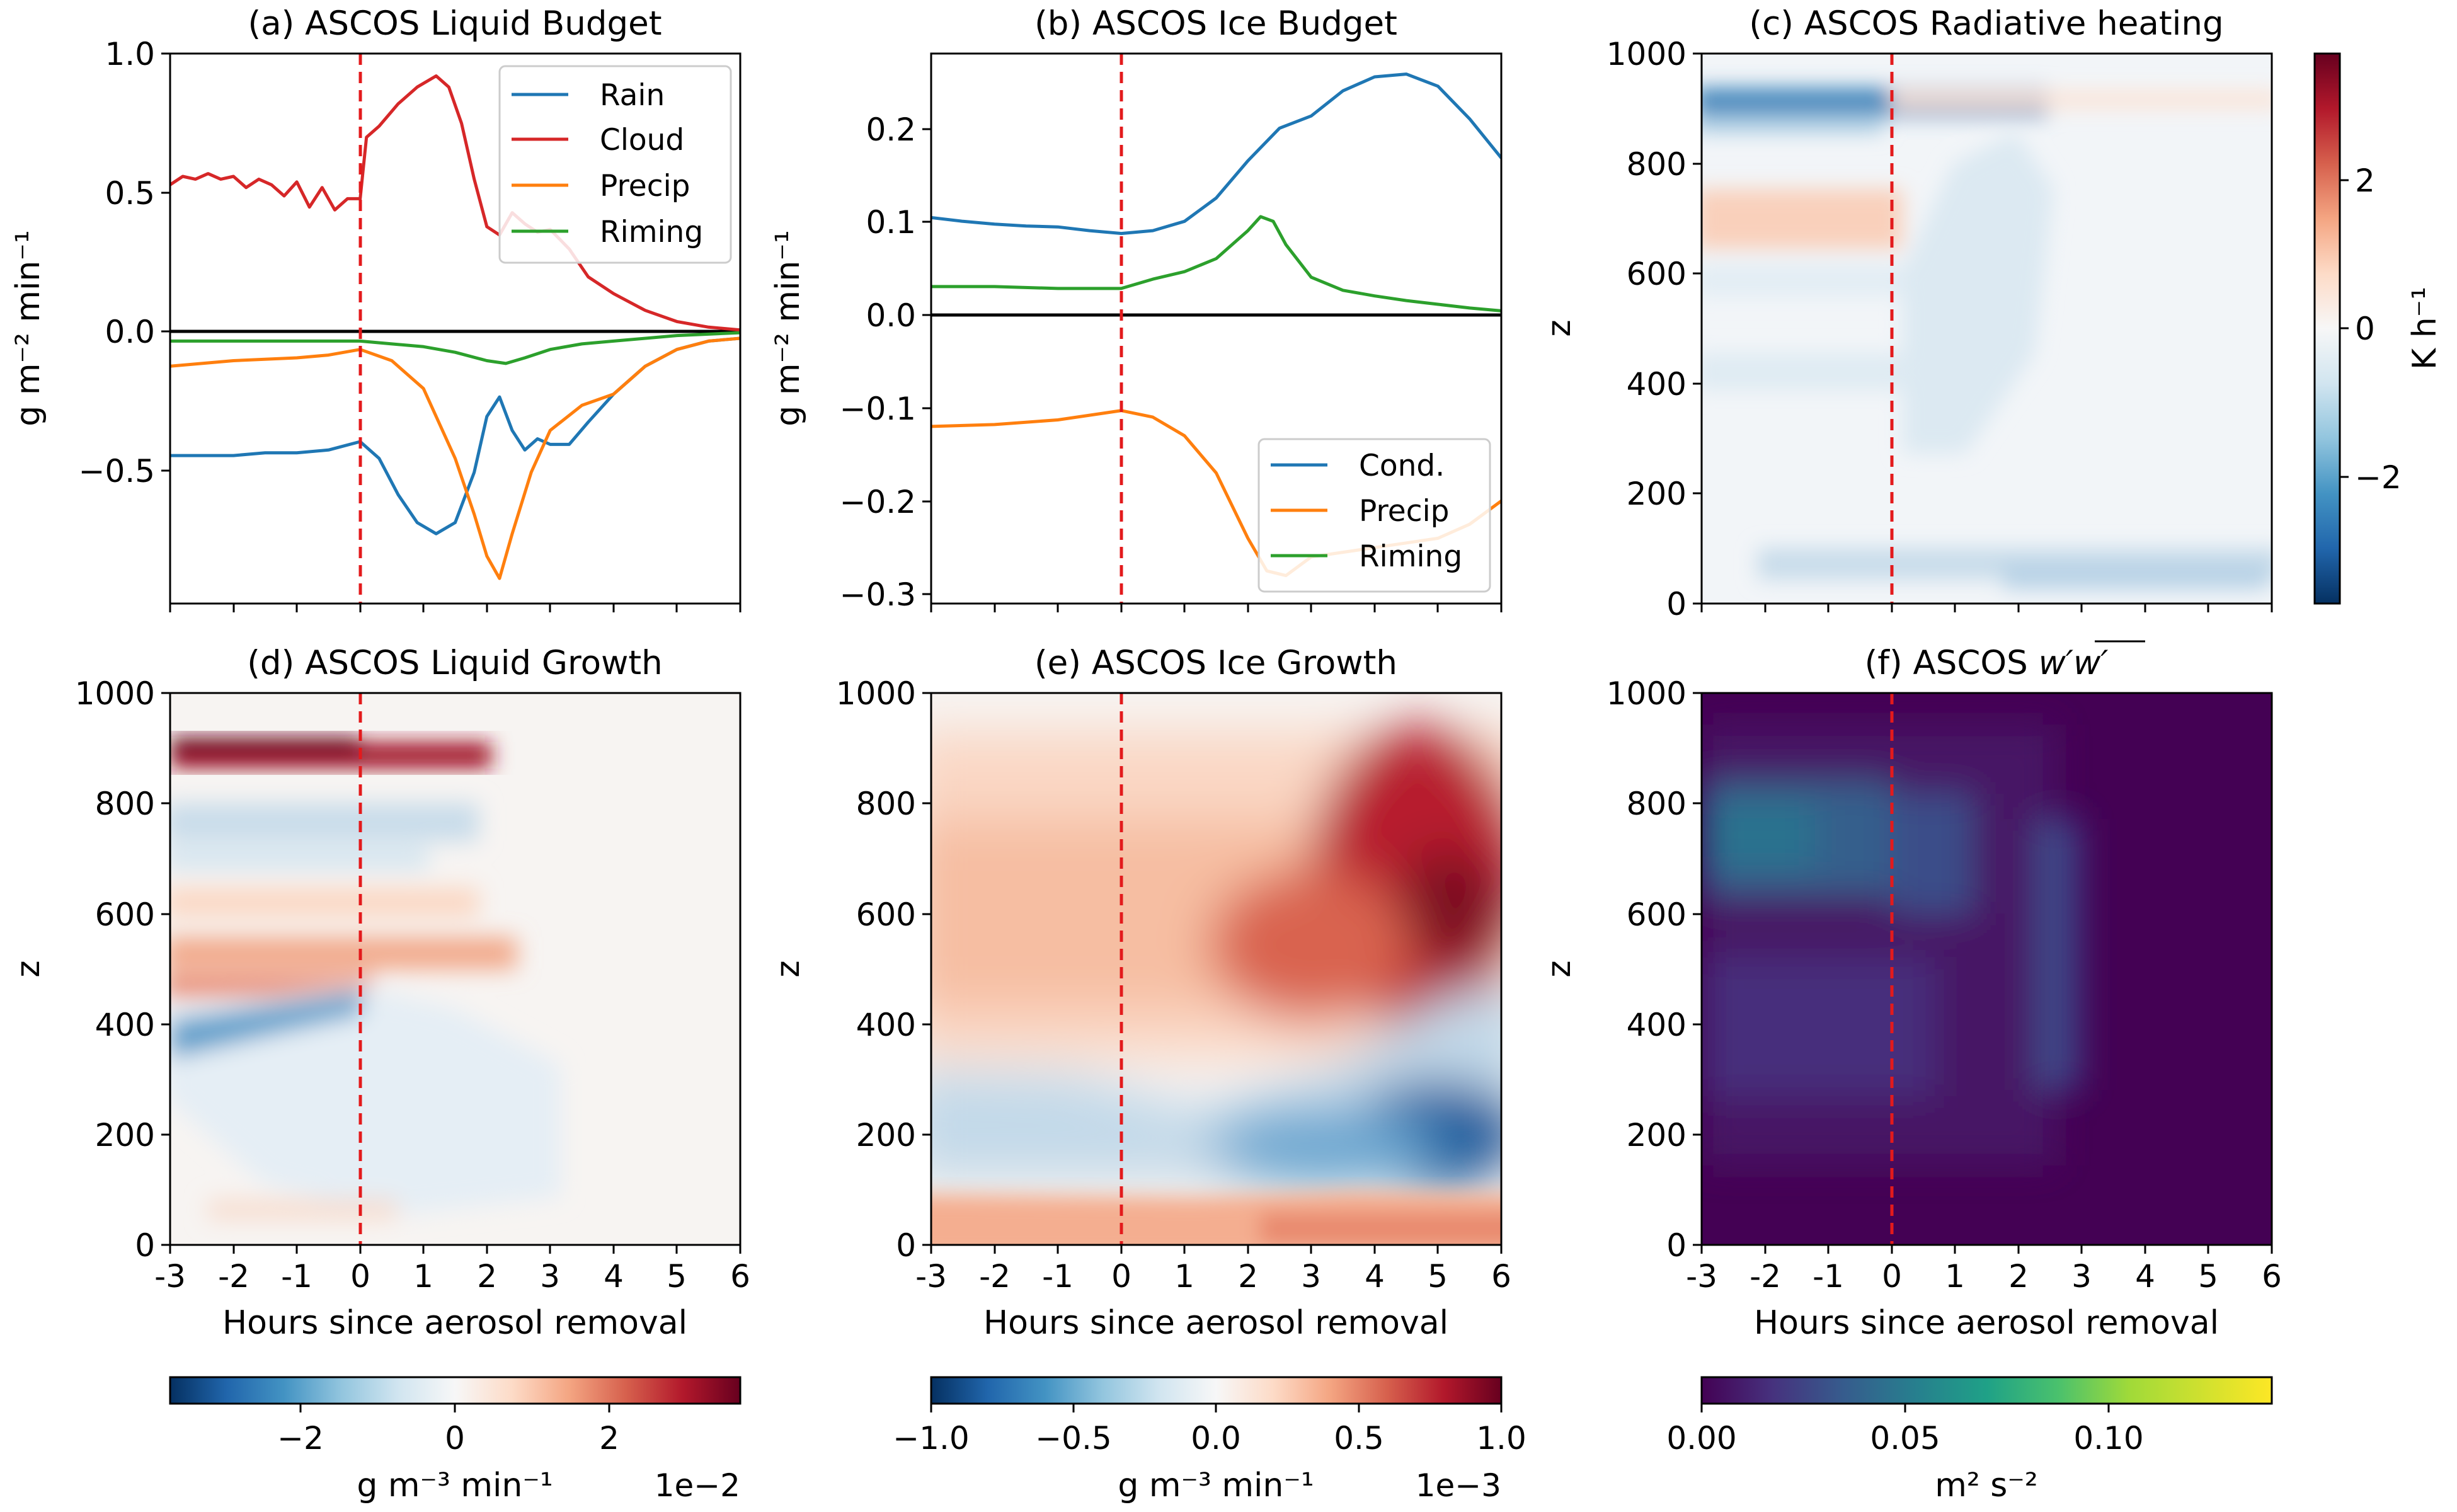  I want to click on panel-d-frame, so click(455, 969).